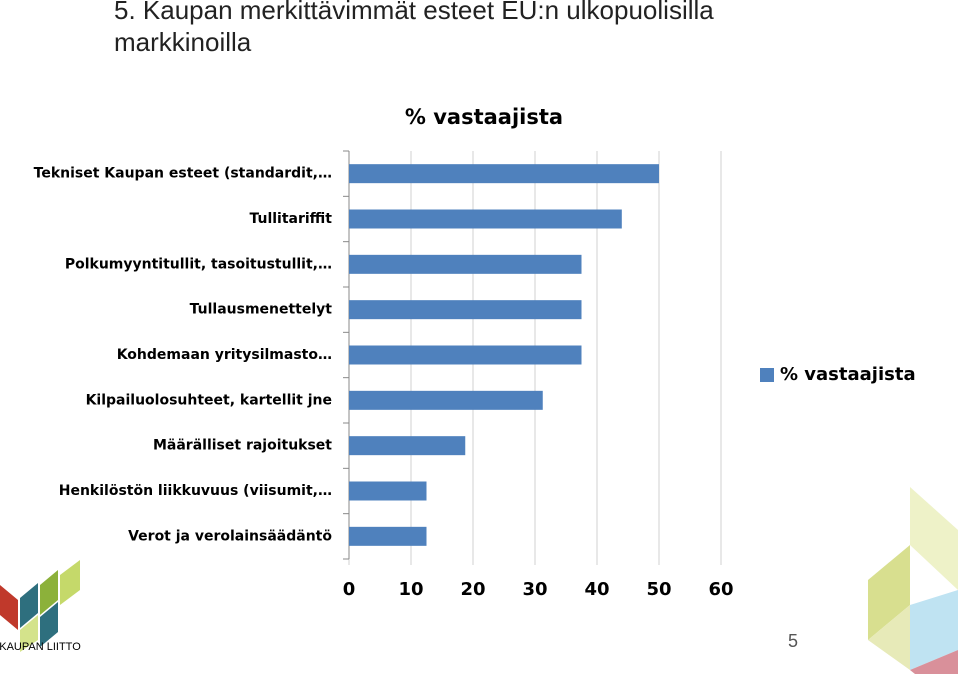 The width and height of the screenshot is (960, 674). Describe the element at coordinates (793, 641) in the screenshot. I see `page-number: 5` at that location.